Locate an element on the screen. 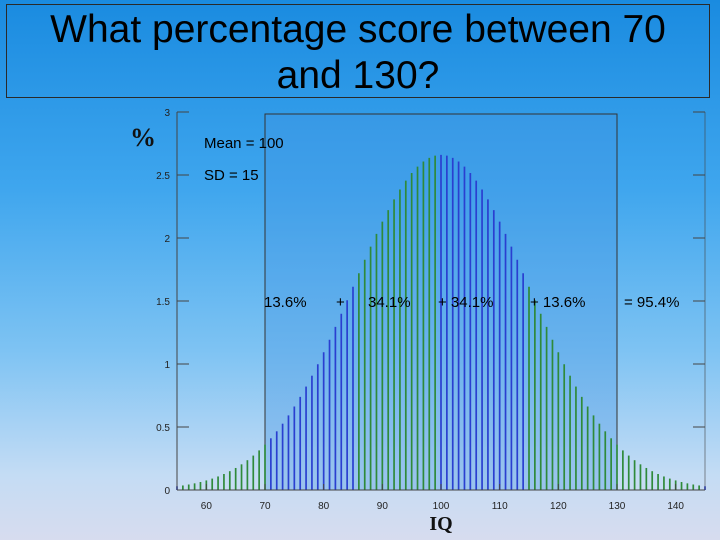 The width and height of the screenshot is (720, 540). x-tick-label: 120 is located at coordinates (558, 506).